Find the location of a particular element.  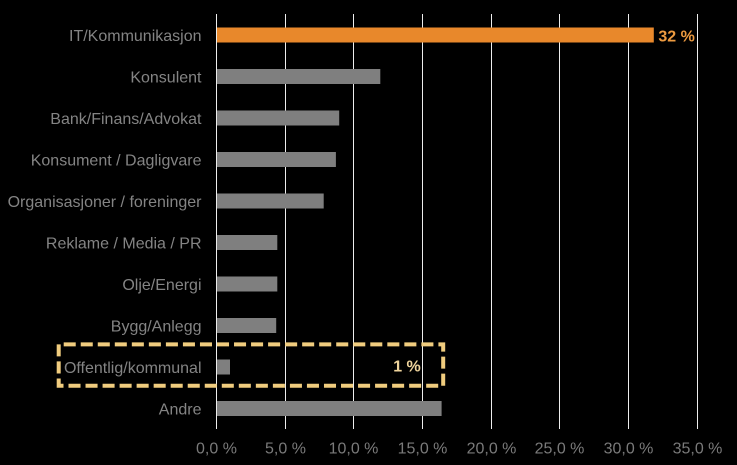

svg-text: 32 % is located at coordinates (676, 37).